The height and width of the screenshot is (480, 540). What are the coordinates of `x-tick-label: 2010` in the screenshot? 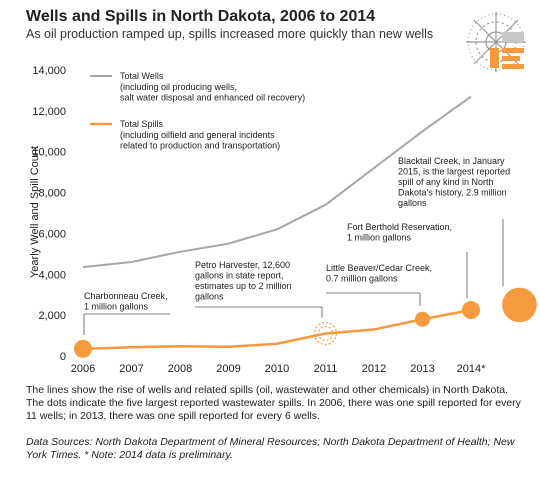 It's located at (277, 369).